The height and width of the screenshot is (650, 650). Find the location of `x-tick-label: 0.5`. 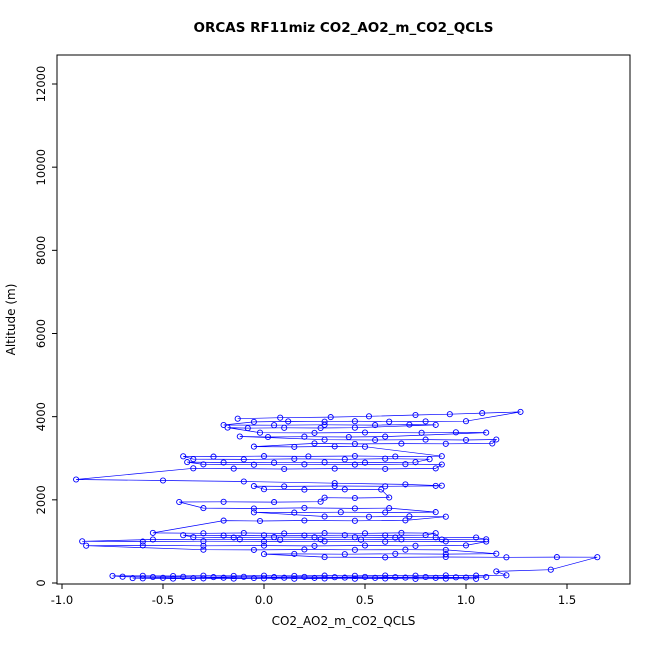

x-tick-label: 0.5 is located at coordinates (365, 600).